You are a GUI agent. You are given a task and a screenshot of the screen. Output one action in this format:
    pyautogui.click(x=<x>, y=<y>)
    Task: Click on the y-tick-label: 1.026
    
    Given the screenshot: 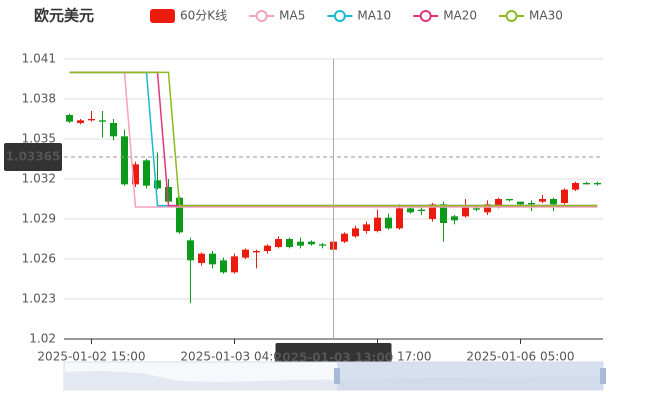 What is the action you would take?
    pyautogui.click(x=39, y=259)
    